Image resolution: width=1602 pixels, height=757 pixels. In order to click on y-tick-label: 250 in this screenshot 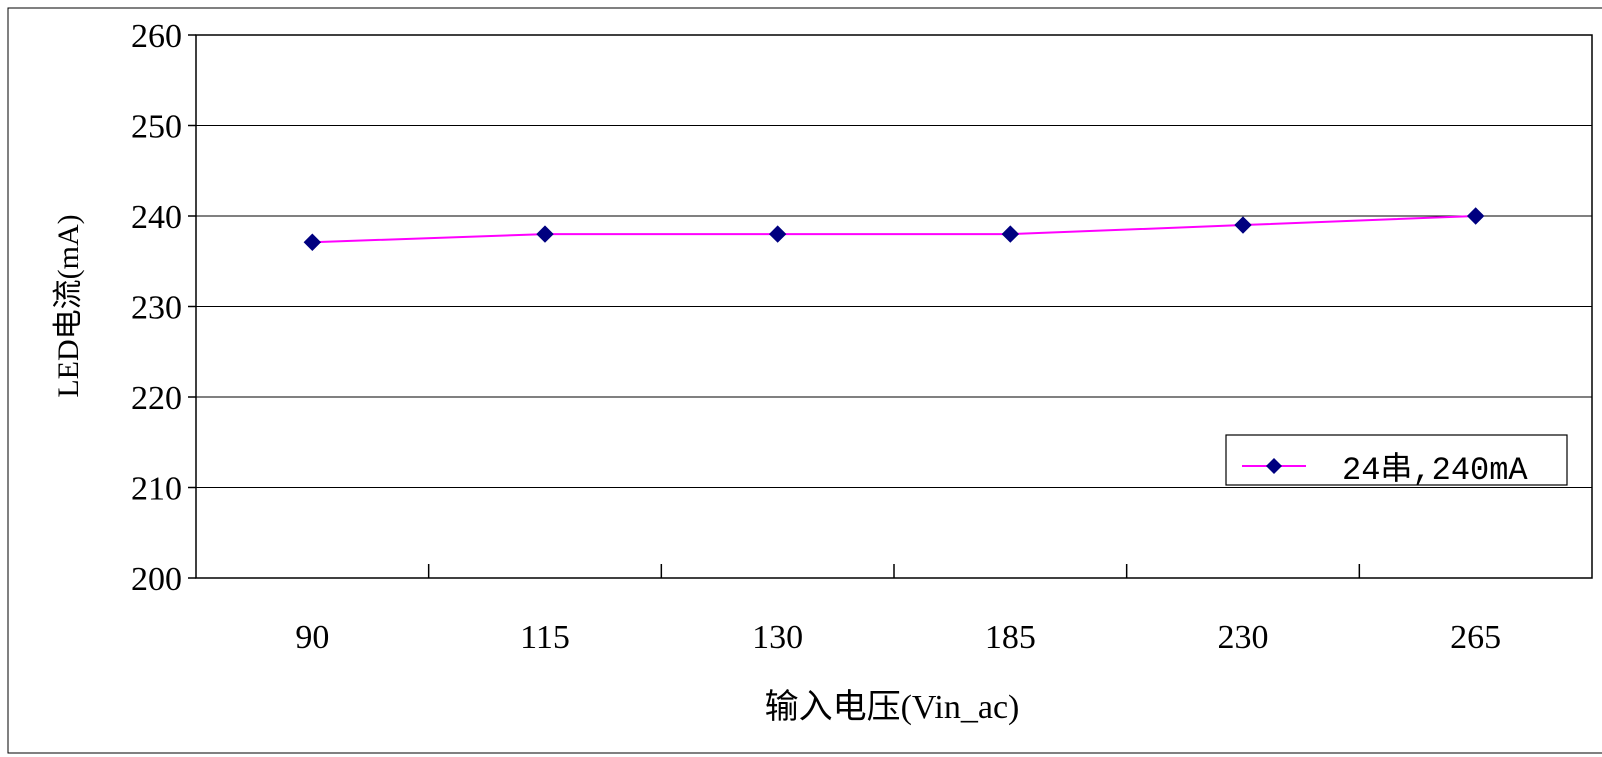, I will do `click(156, 127)`.